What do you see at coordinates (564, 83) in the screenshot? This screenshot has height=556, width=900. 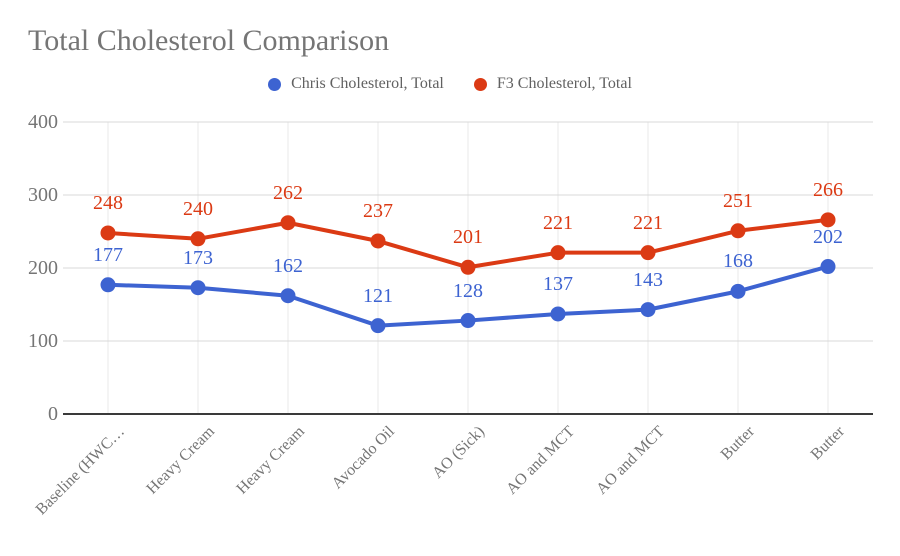 I see `legend-label-f3: F3 Cholesterol, Total` at bounding box center [564, 83].